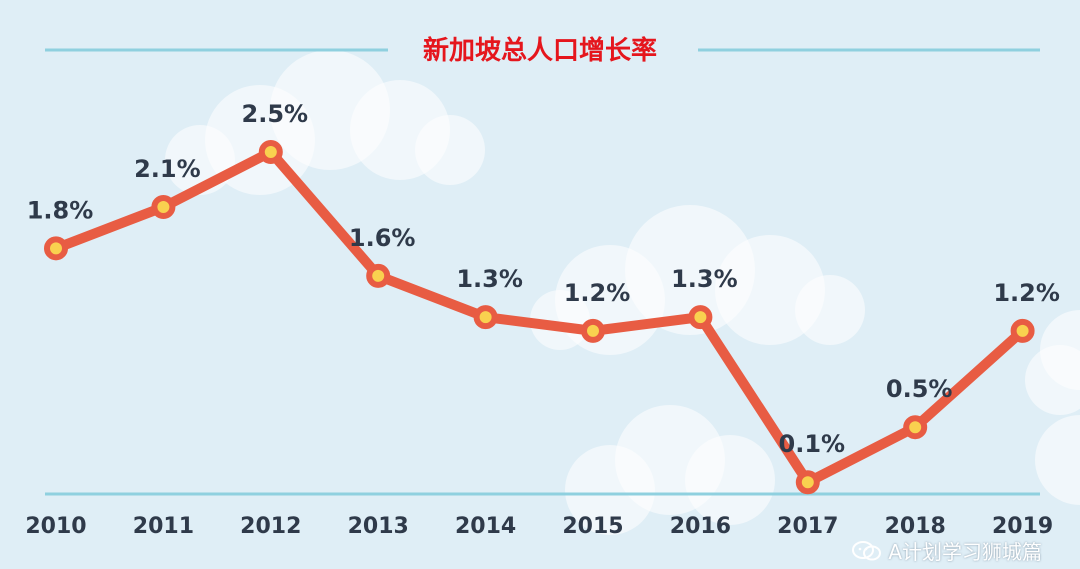 The width and height of the screenshot is (1080, 569). What do you see at coordinates (275, 114) in the screenshot?
I see `data-label-2012: 2.5%` at bounding box center [275, 114].